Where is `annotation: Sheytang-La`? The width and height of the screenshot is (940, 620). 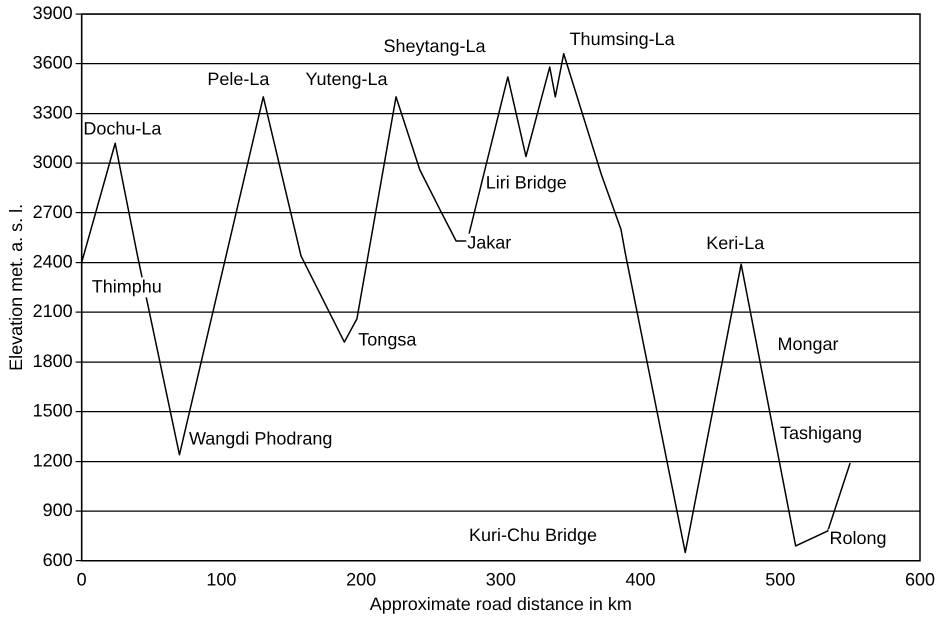 annotation: Sheytang-La is located at coordinates (435, 46).